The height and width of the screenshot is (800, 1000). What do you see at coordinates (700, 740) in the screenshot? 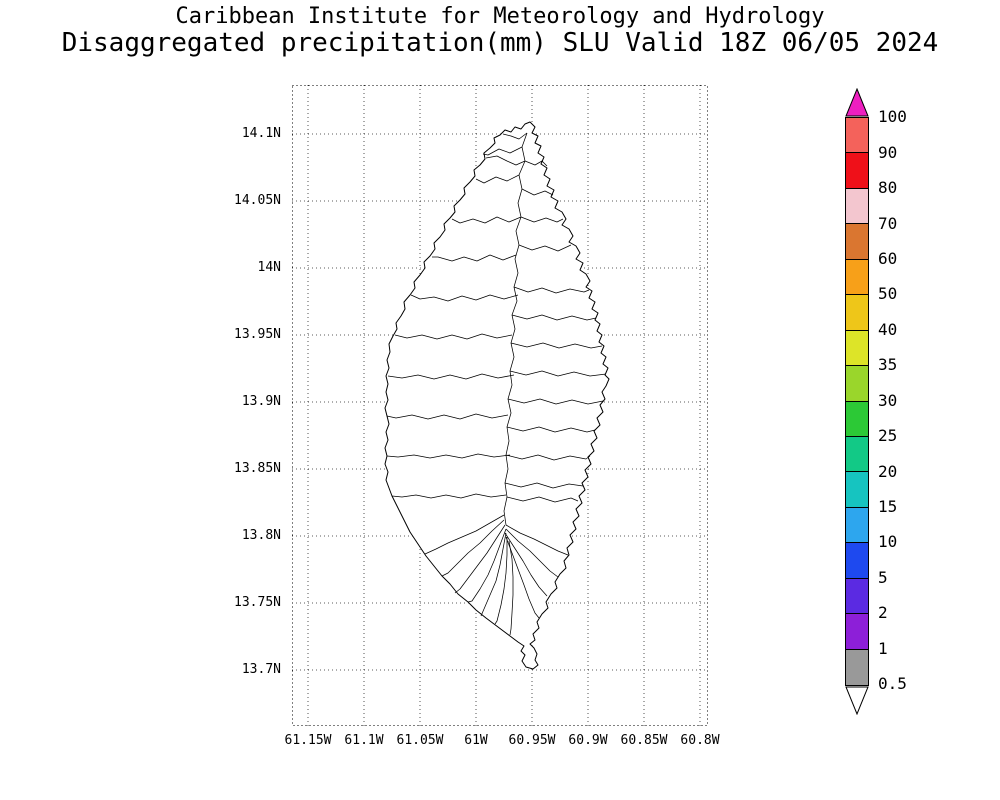
I see `longitude-tick-label: 60.8W` at bounding box center [700, 740].